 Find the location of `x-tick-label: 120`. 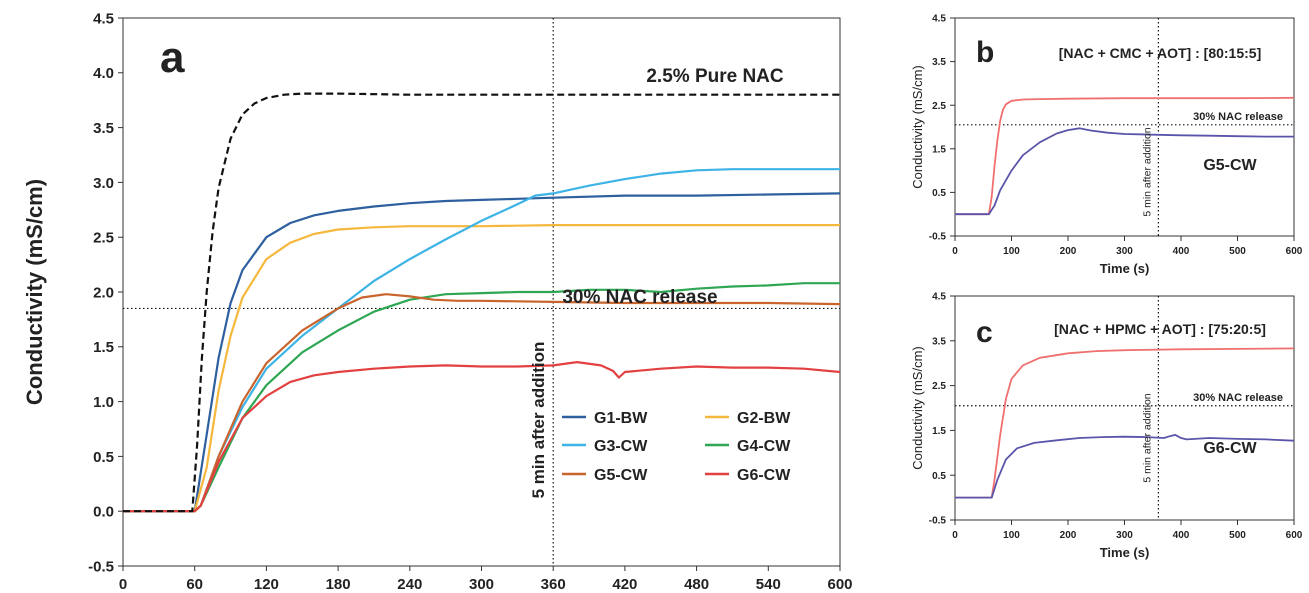

x-tick-label: 120 is located at coordinates (266, 584).